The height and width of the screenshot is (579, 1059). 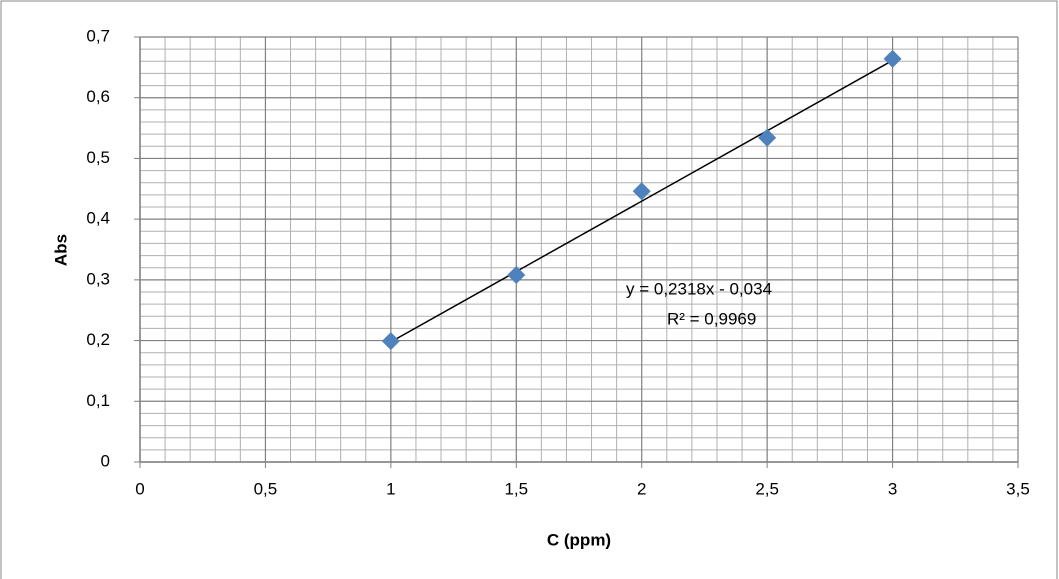 I want to click on x-tick-label: 1, so click(x=390, y=488).